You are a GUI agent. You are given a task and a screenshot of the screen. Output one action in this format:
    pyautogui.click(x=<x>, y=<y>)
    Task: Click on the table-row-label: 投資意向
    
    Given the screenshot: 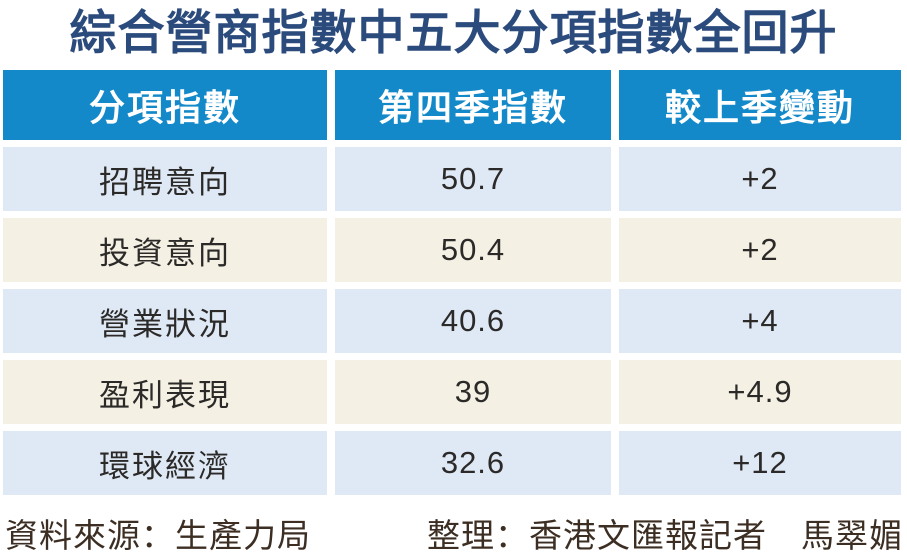 What is the action you would take?
    pyautogui.click(x=165, y=250)
    